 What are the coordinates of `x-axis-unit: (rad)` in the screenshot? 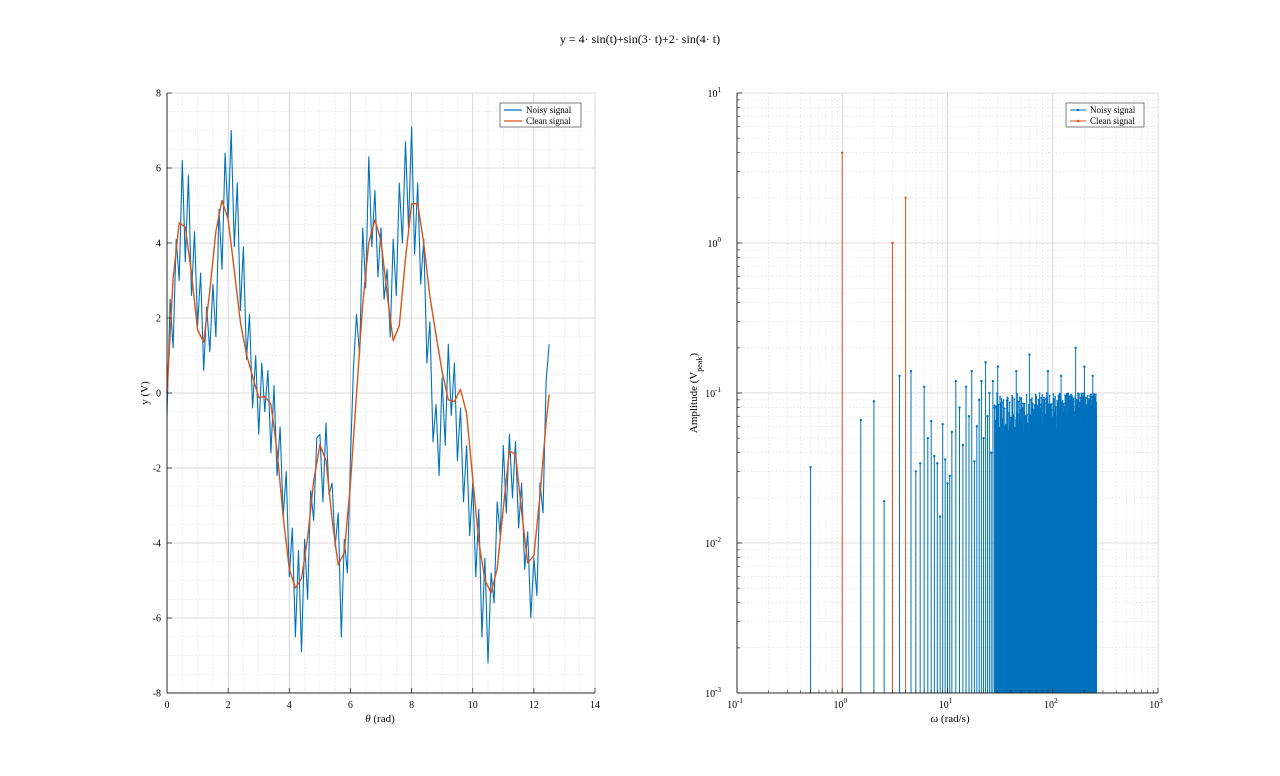 It's located at (383, 719).